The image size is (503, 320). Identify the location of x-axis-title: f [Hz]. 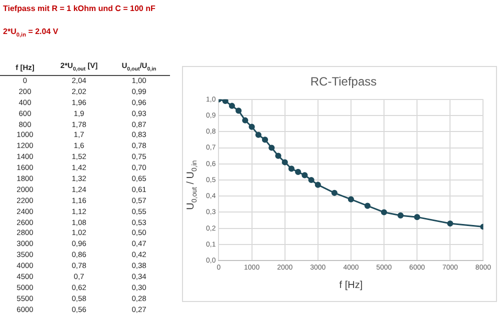
(351, 285).